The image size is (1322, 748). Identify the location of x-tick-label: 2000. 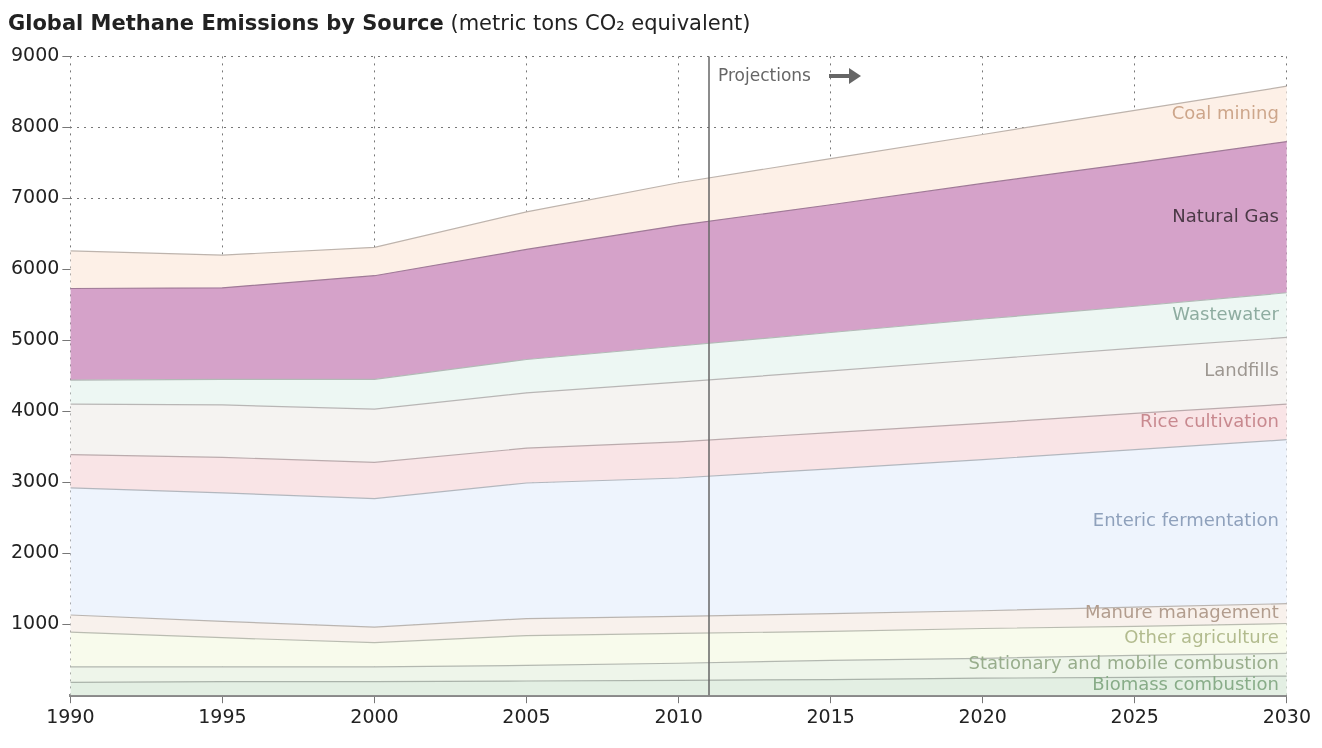
(374, 715).